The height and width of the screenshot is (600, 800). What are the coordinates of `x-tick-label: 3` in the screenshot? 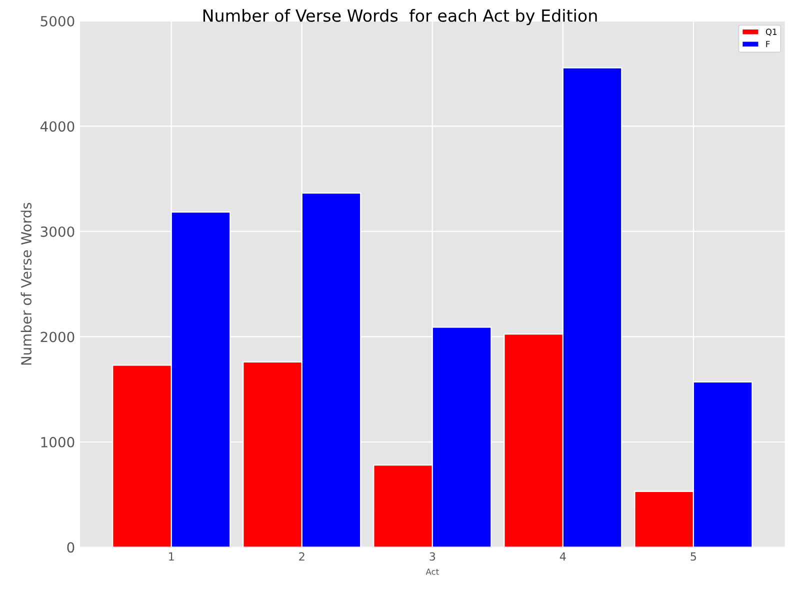 It's located at (433, 556).